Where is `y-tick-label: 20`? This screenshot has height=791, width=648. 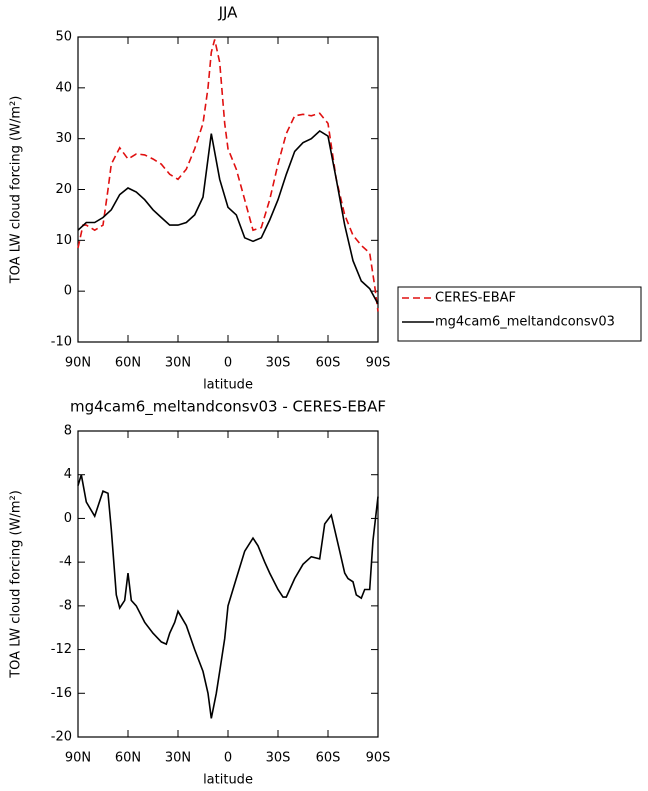 y-tick-label: 20 is located at coordinates (63, 189).